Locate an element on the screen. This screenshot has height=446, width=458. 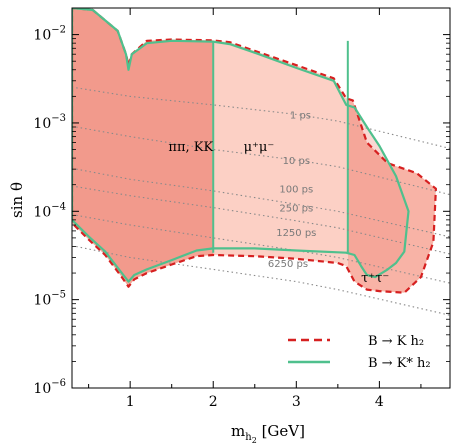
x-tick-label-4: 4 is located at coordinates (379, 402).